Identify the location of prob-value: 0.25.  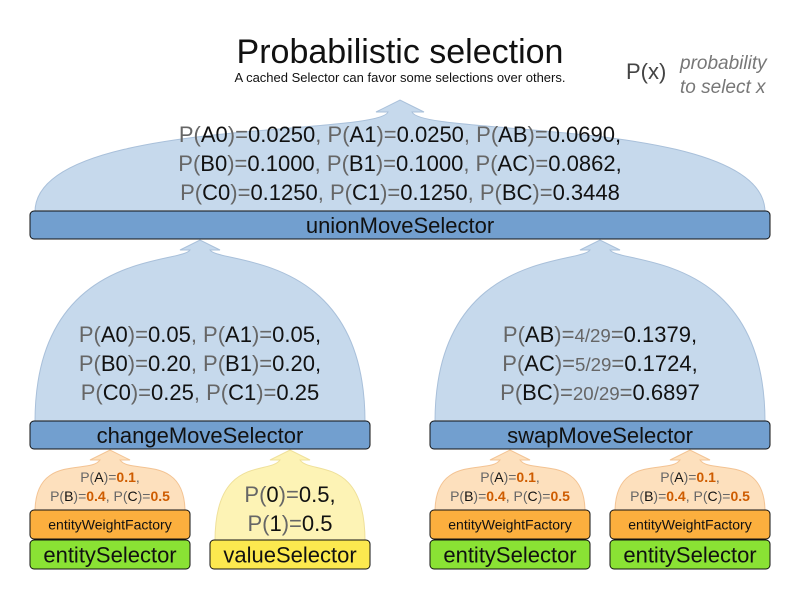
(297, 392).